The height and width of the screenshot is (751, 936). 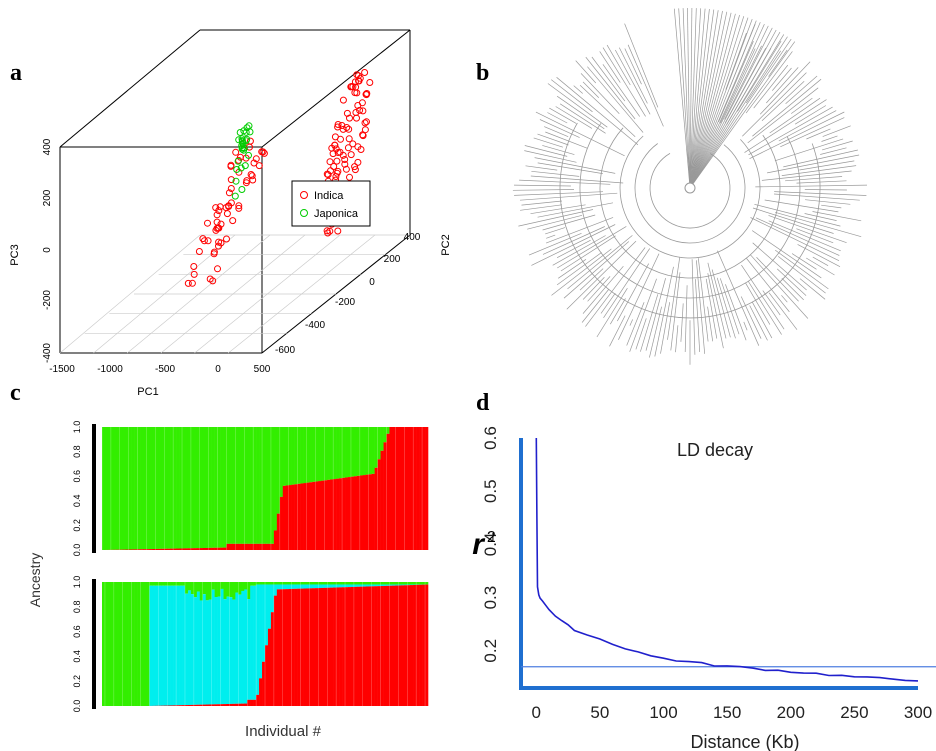 I want to click on grid-line, so click(x=130, y=294).